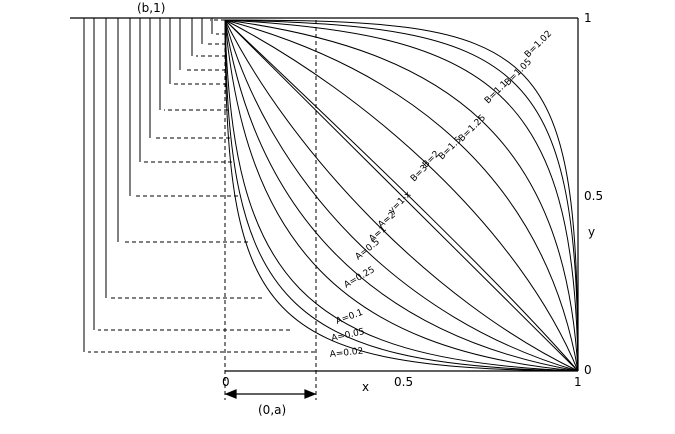  I want to click on label-b-1-02: B=1.02, so click(538, 44).